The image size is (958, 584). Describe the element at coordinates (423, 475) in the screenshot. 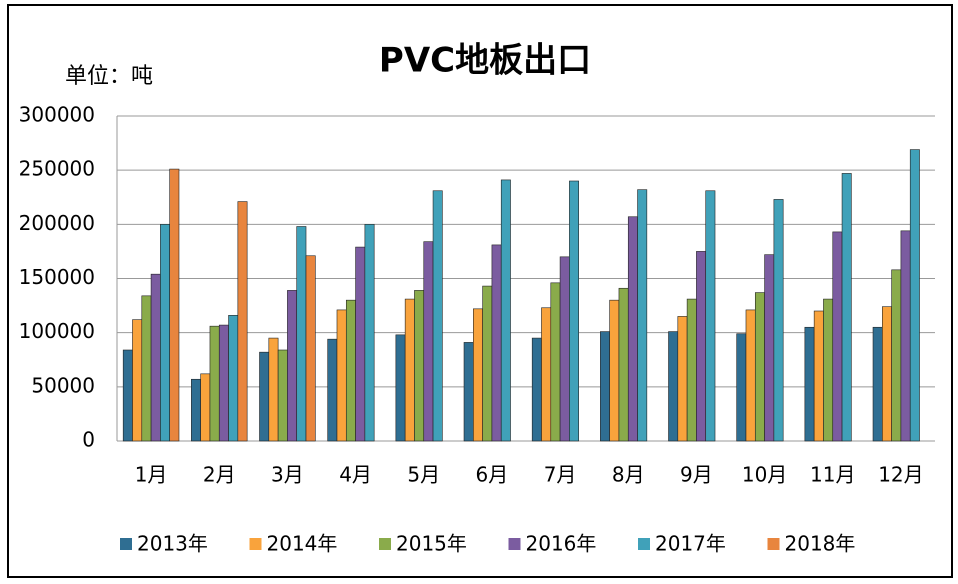

I see `x-tick-label: 5月` at that location.